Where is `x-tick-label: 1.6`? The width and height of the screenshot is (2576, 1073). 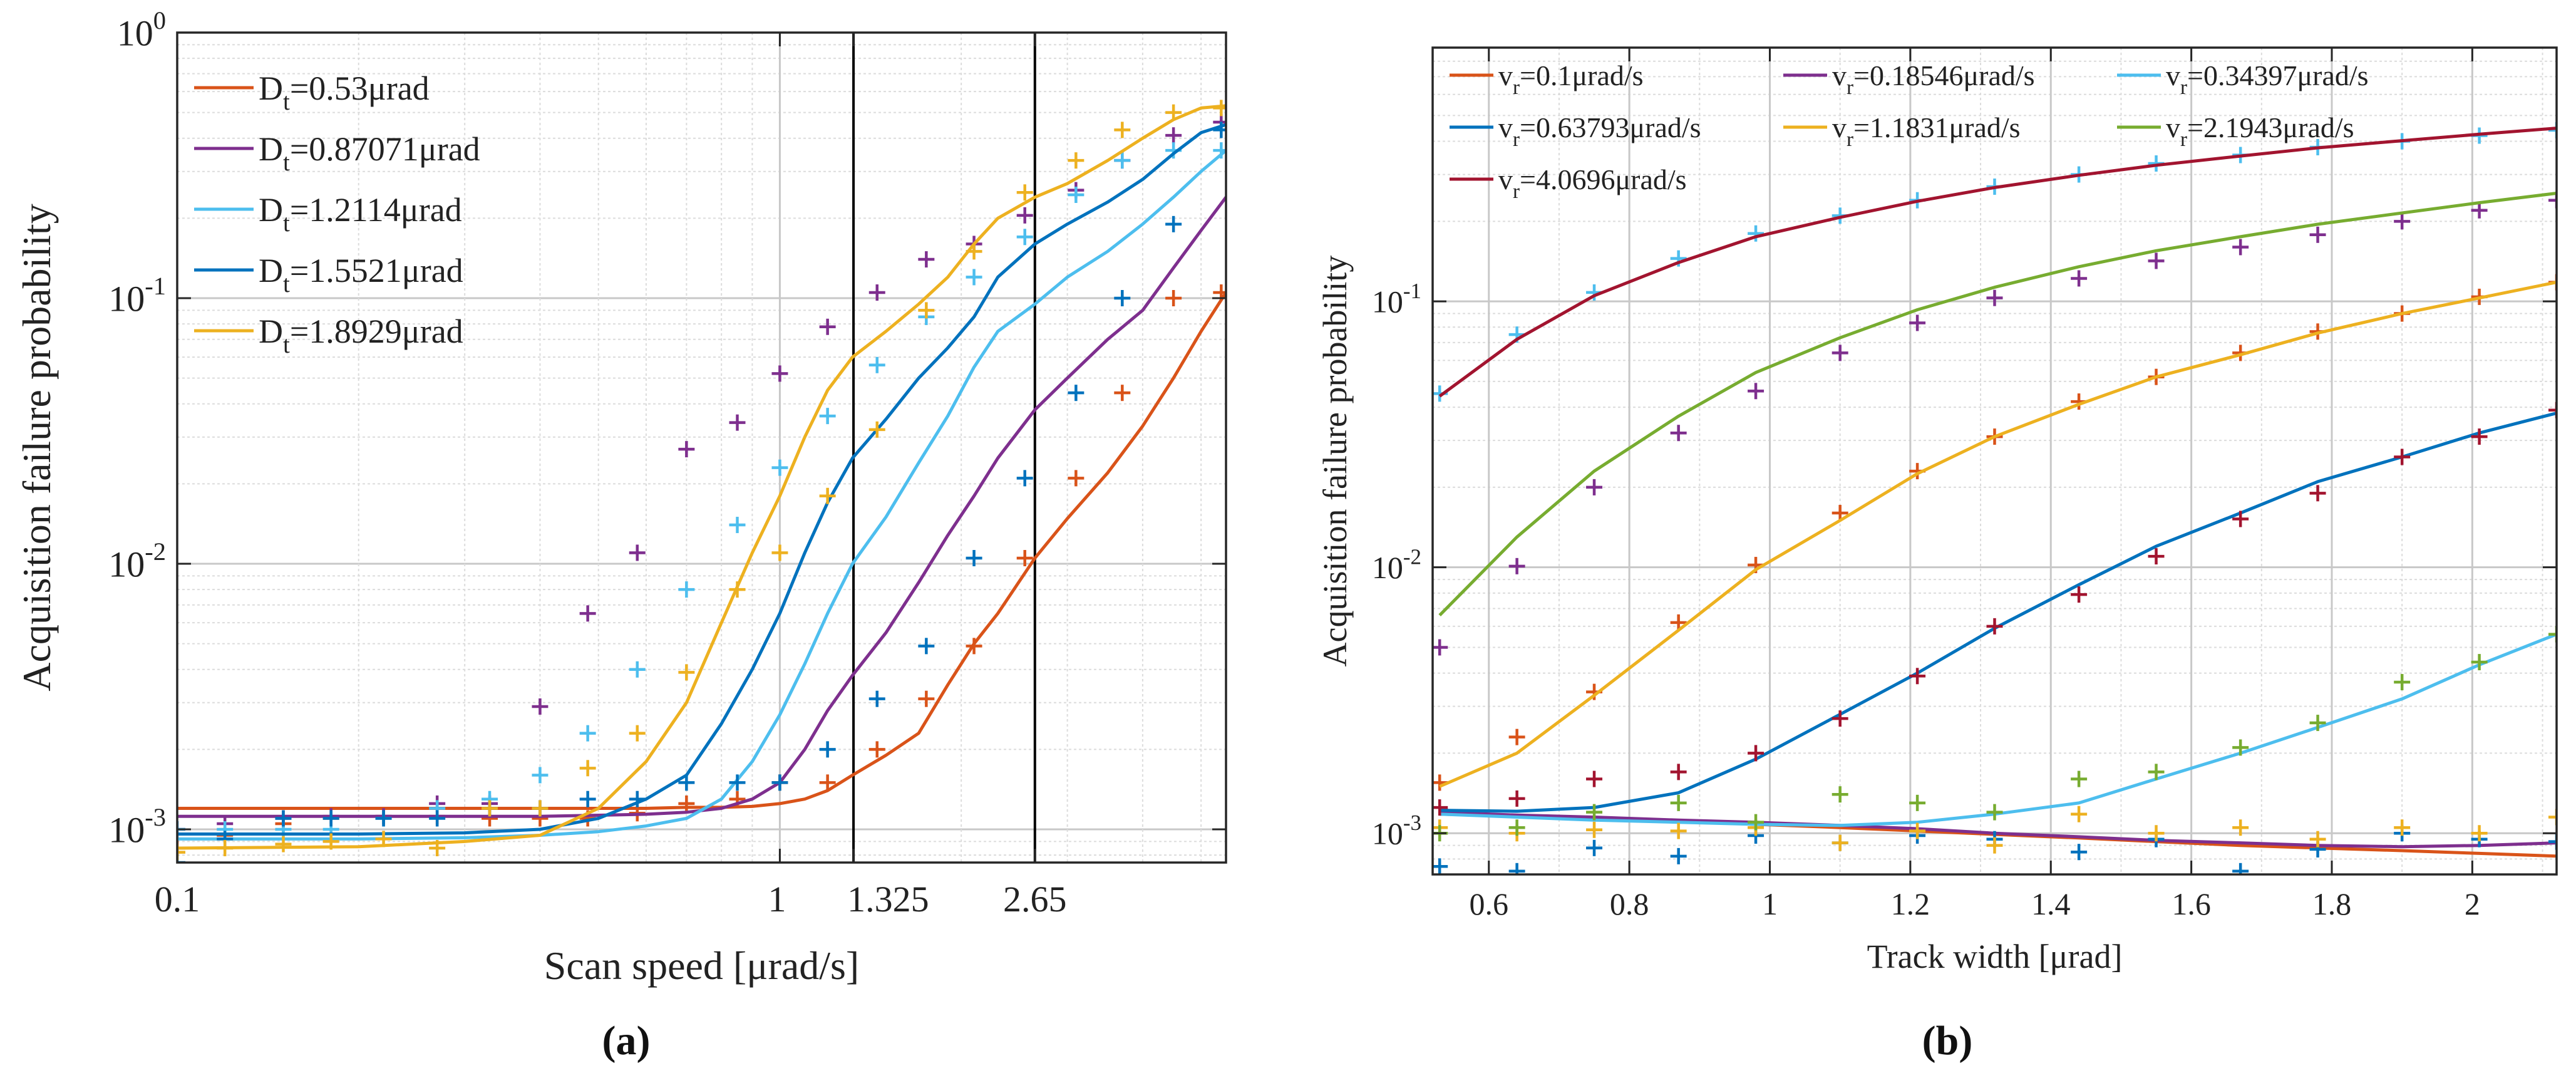 x-tick-label: 1.6 is located at coordinates (2191, 903).